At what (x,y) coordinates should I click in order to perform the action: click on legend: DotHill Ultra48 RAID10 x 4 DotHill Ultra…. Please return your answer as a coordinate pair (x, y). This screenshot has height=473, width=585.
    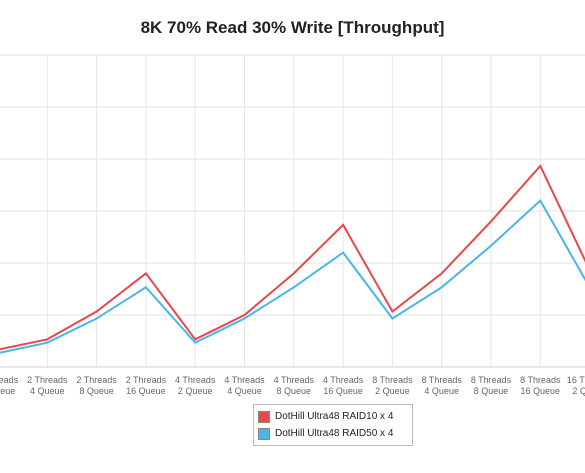
    Looking at the image, I should click on (333, 425).